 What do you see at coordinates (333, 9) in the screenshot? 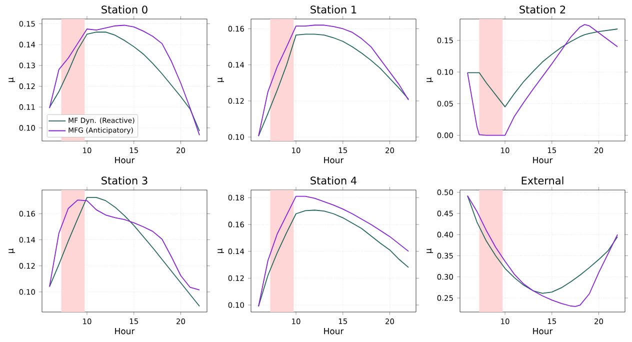
I see `chart-title: Station 1` at bounding box center [333, 9].